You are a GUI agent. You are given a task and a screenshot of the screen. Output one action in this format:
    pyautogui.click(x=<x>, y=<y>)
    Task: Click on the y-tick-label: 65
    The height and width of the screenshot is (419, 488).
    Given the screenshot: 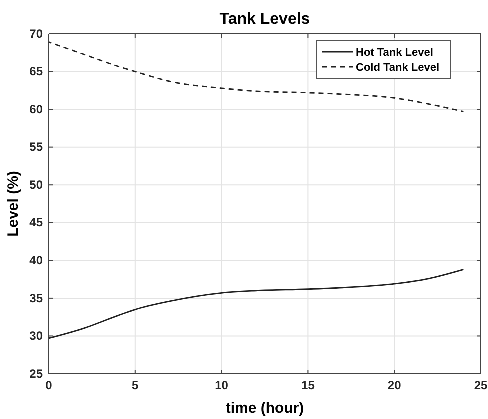 What is the action you would take?
    pyautogui.click(x=37, y=71)
    